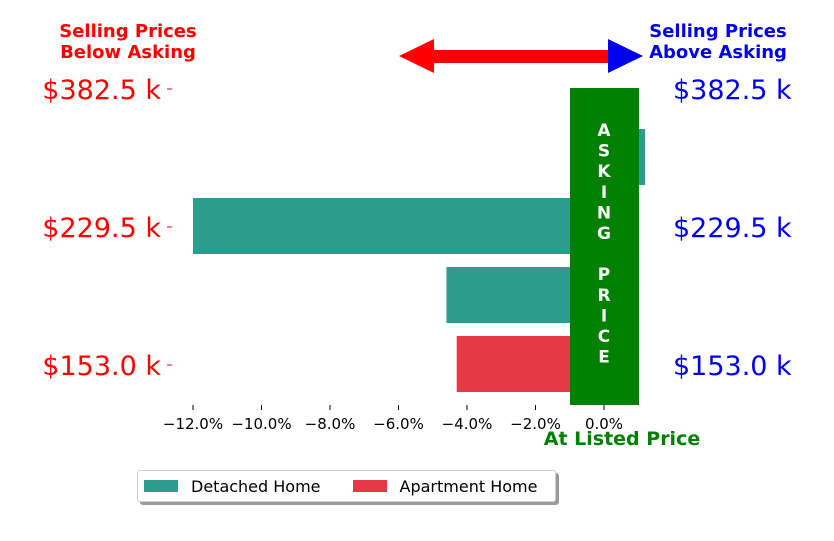  Describe the element at coordinates (718, 52) in the screenshot. I see `header-above-line2: Above Asking` at that location.